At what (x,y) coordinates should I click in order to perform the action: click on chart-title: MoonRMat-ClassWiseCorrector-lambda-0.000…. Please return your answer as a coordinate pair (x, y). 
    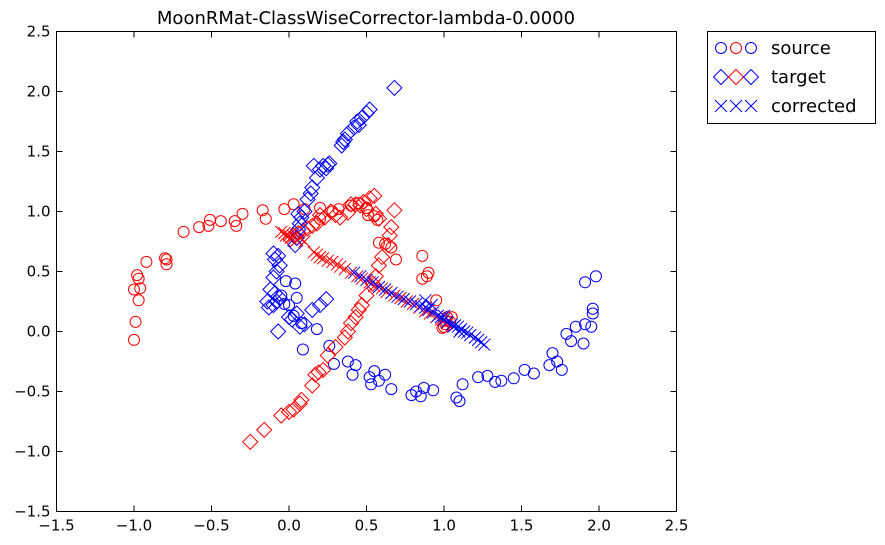
    Looking at the image, I should click on (366, 18).